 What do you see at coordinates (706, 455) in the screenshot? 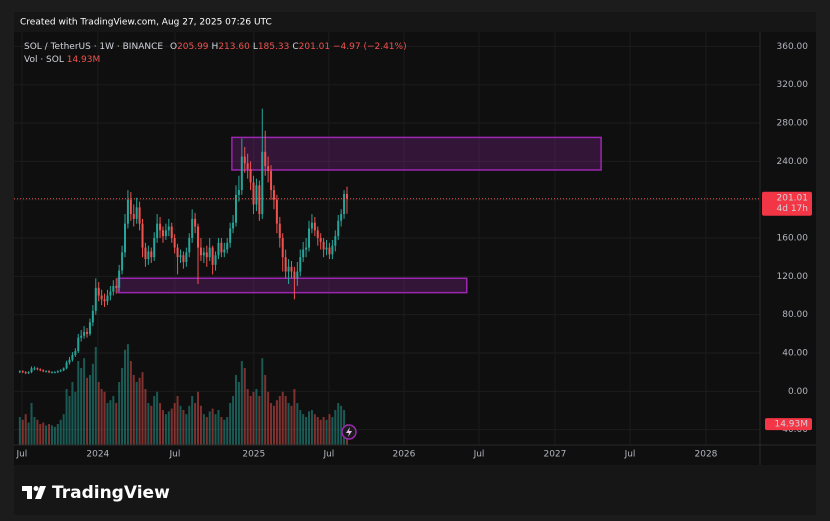
I see `x-tick-label: 2028` at bounding box center [706, 455].